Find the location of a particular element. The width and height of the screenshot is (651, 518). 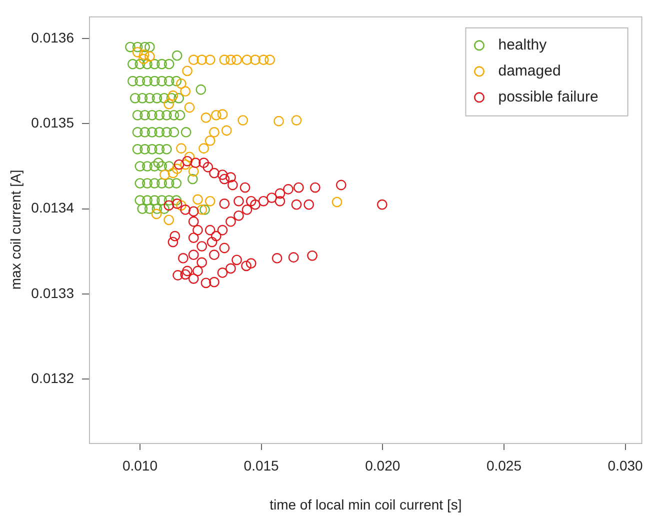

y-axis-title: max coil current [A] is located at coordinates (15, 230).